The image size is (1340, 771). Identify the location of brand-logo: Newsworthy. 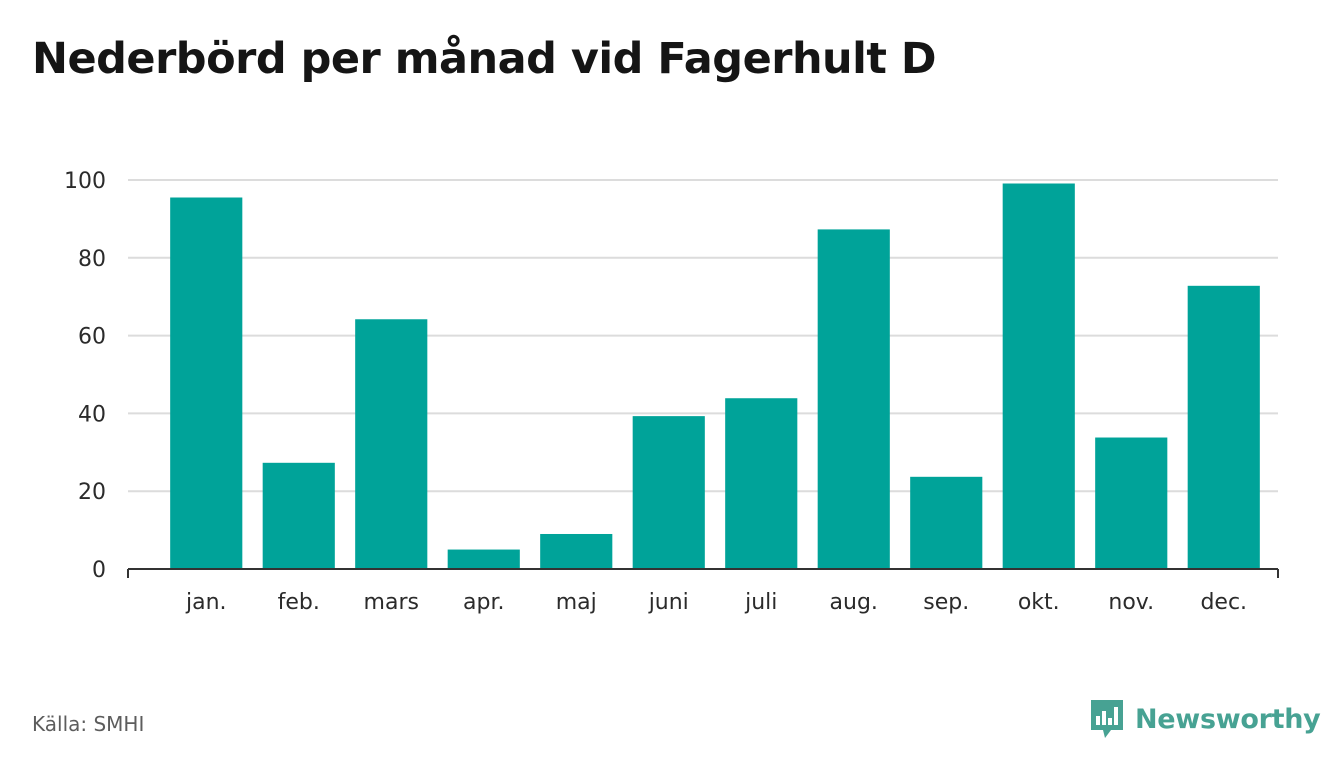
(1205, 719).